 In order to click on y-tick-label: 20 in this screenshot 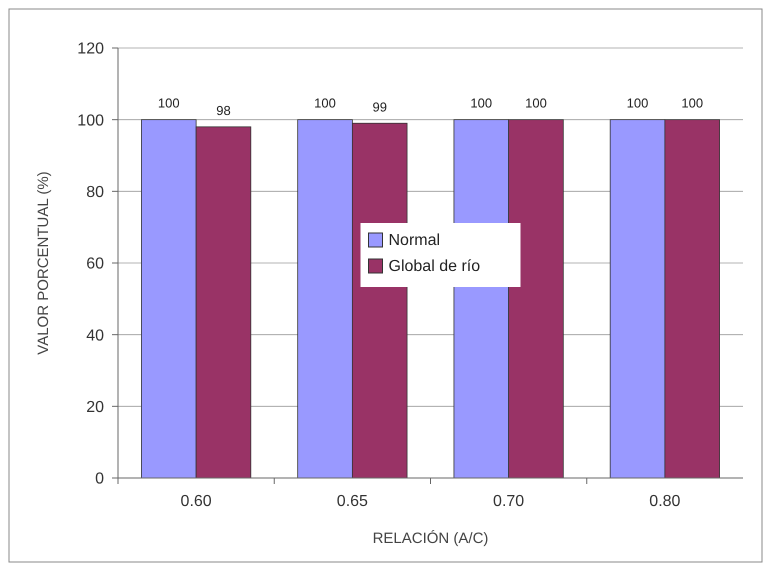, I will do `click(95, 407)`.